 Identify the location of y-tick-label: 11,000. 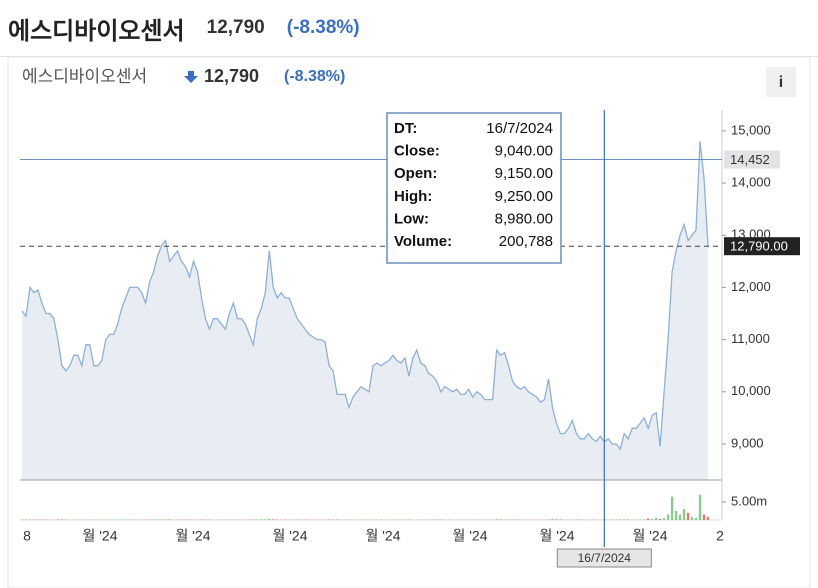
(750, 338).